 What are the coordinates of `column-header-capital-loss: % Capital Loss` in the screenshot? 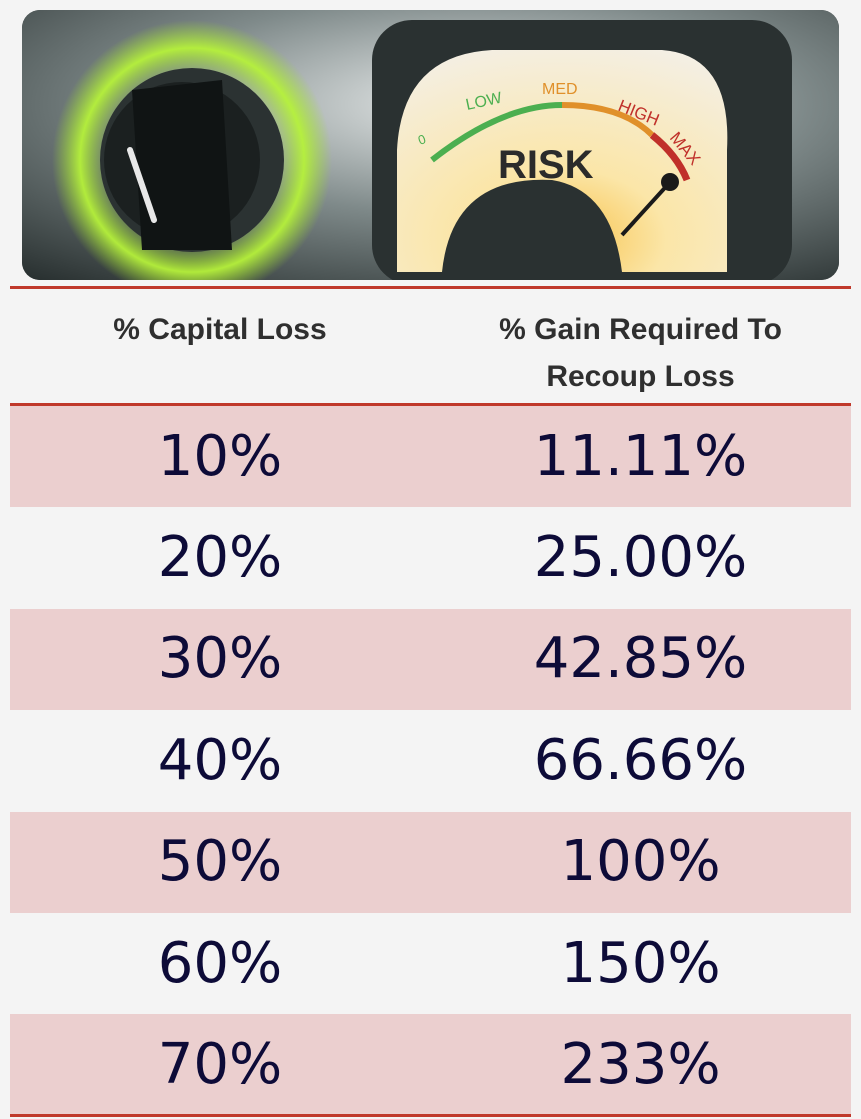 It's located at (220, 329).